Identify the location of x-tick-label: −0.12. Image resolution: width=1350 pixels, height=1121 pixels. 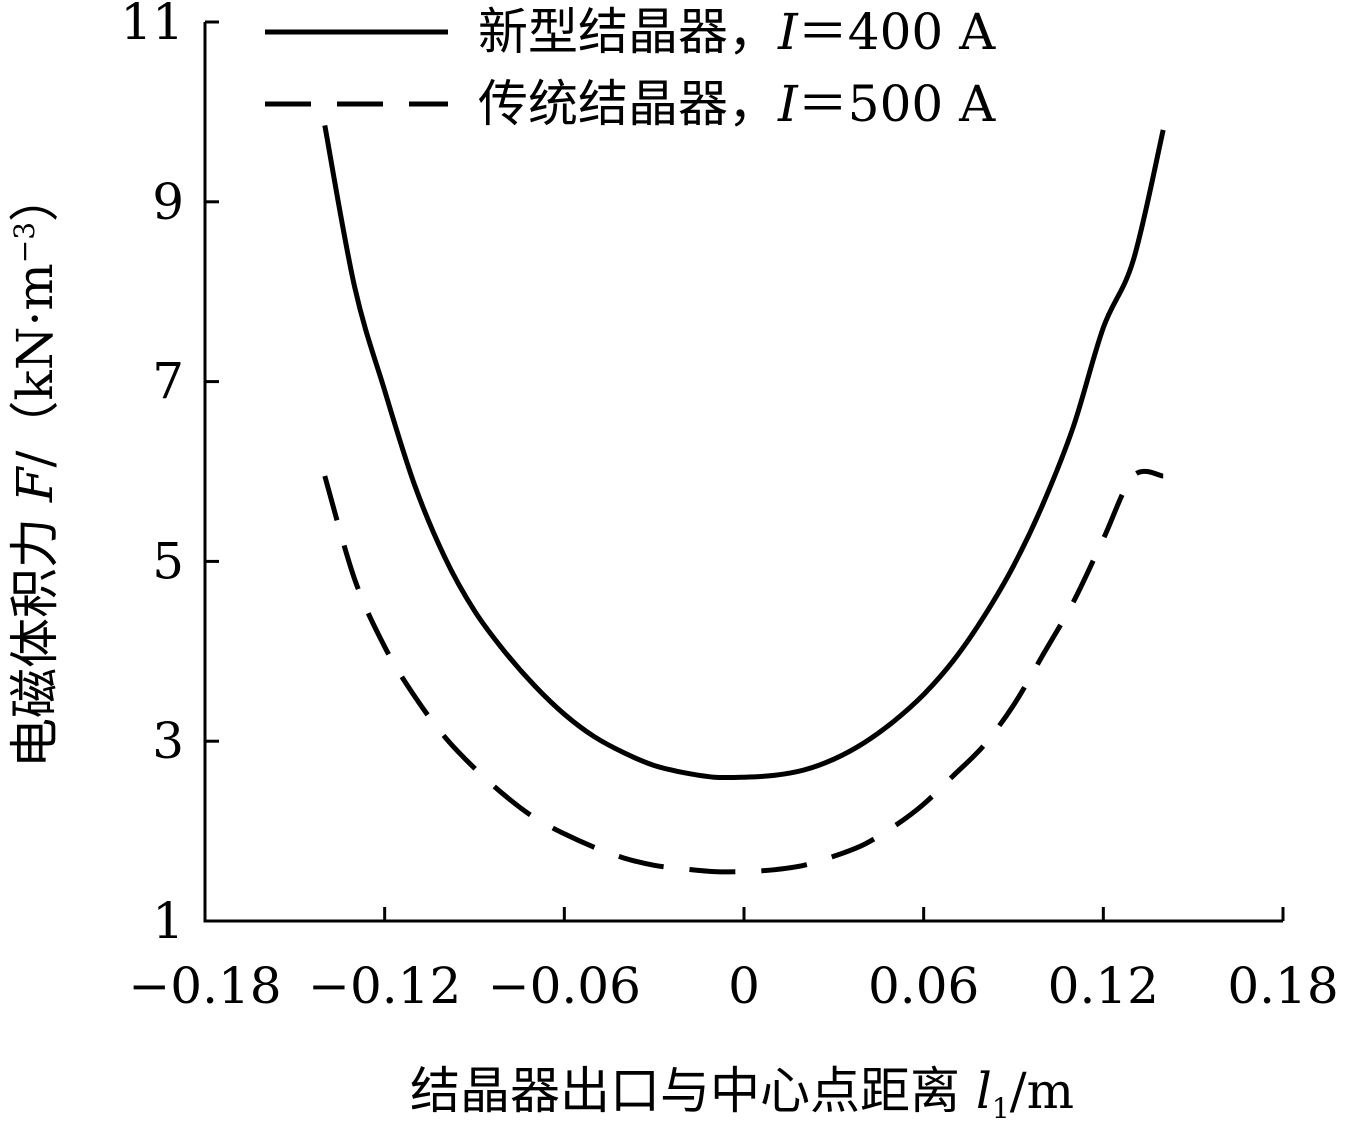
(384, 986).